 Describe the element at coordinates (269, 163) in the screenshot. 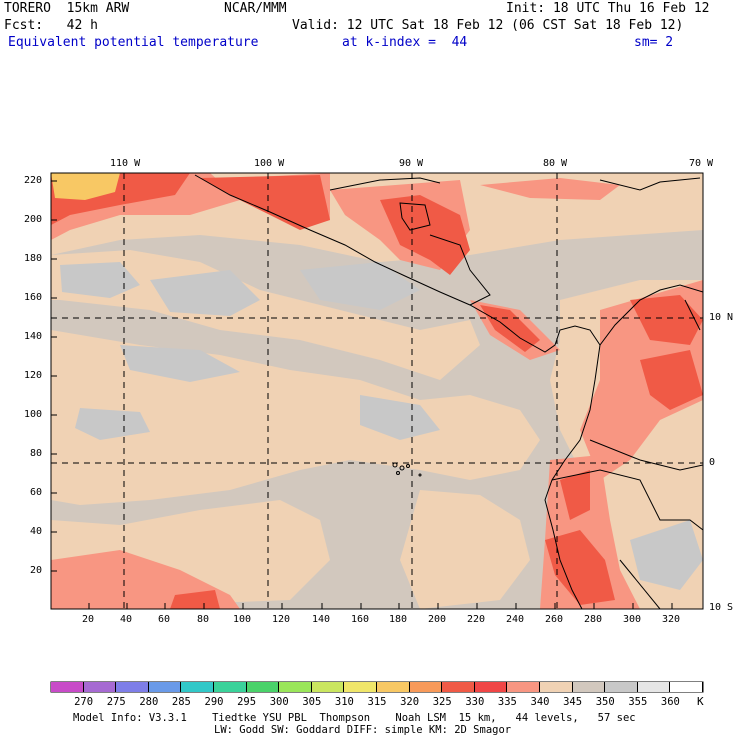

I see `lon-label-100w: 100 W` at that location.